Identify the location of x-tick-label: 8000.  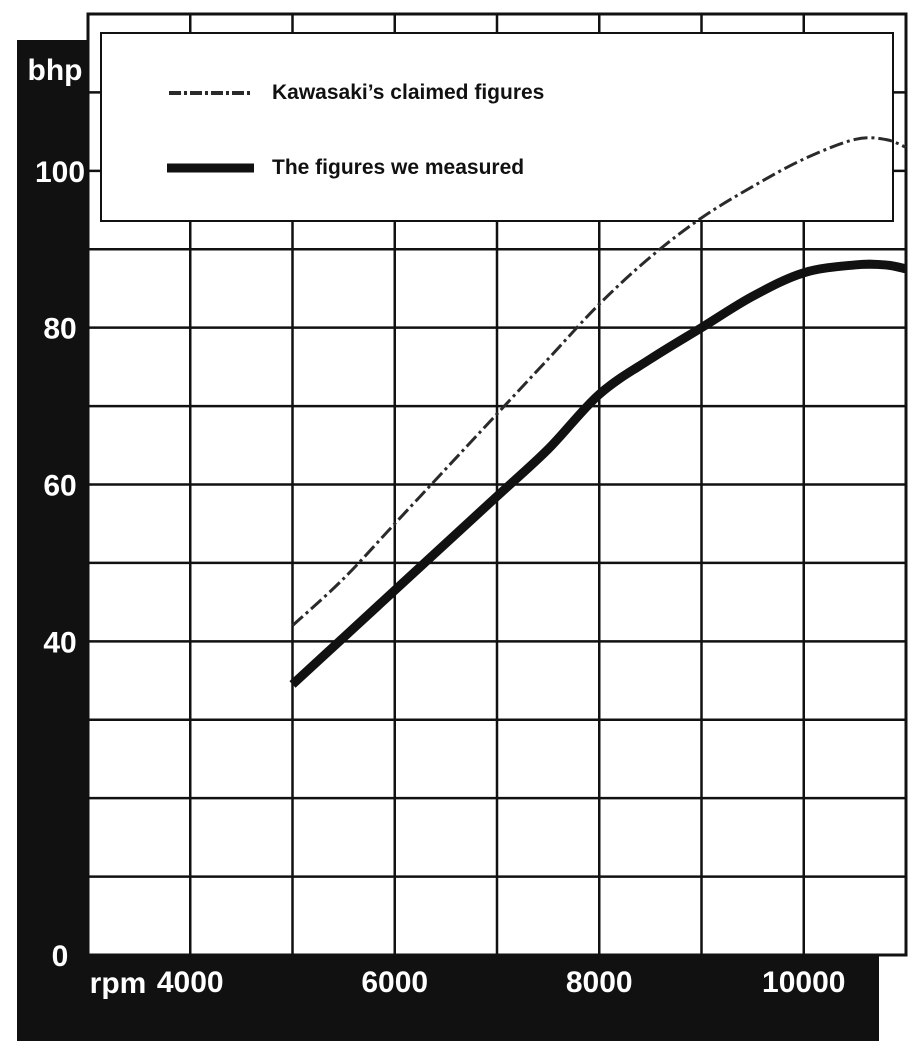
(599, 982).